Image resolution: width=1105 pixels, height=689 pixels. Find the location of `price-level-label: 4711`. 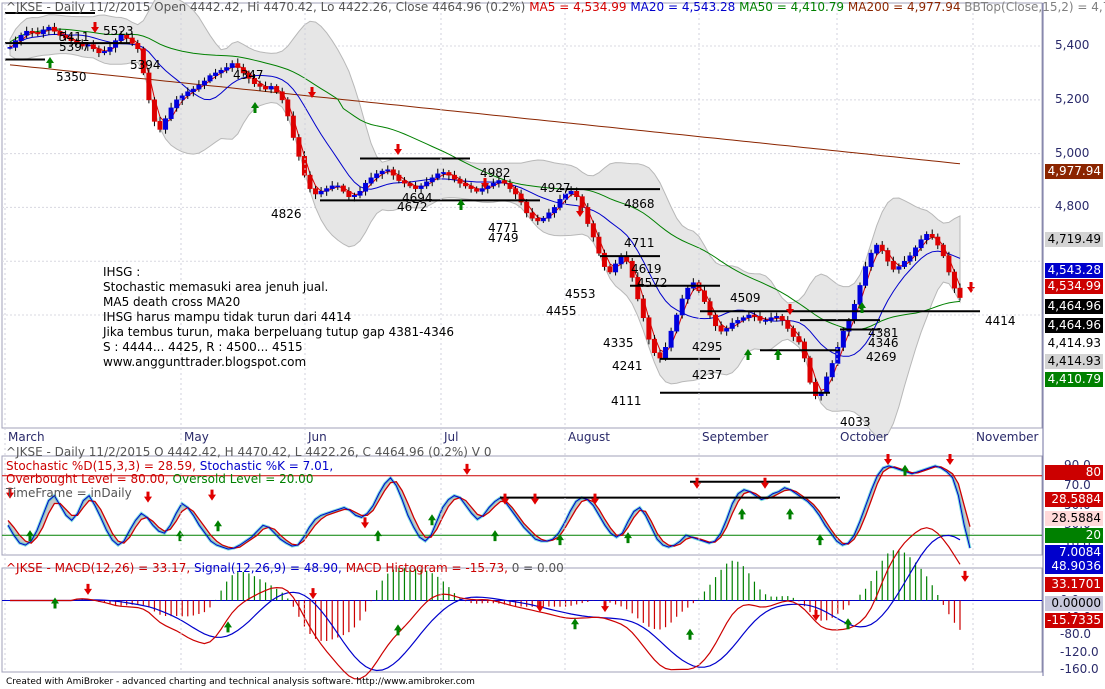

price-level-label: 4711 is located at coordinates (639, 243).